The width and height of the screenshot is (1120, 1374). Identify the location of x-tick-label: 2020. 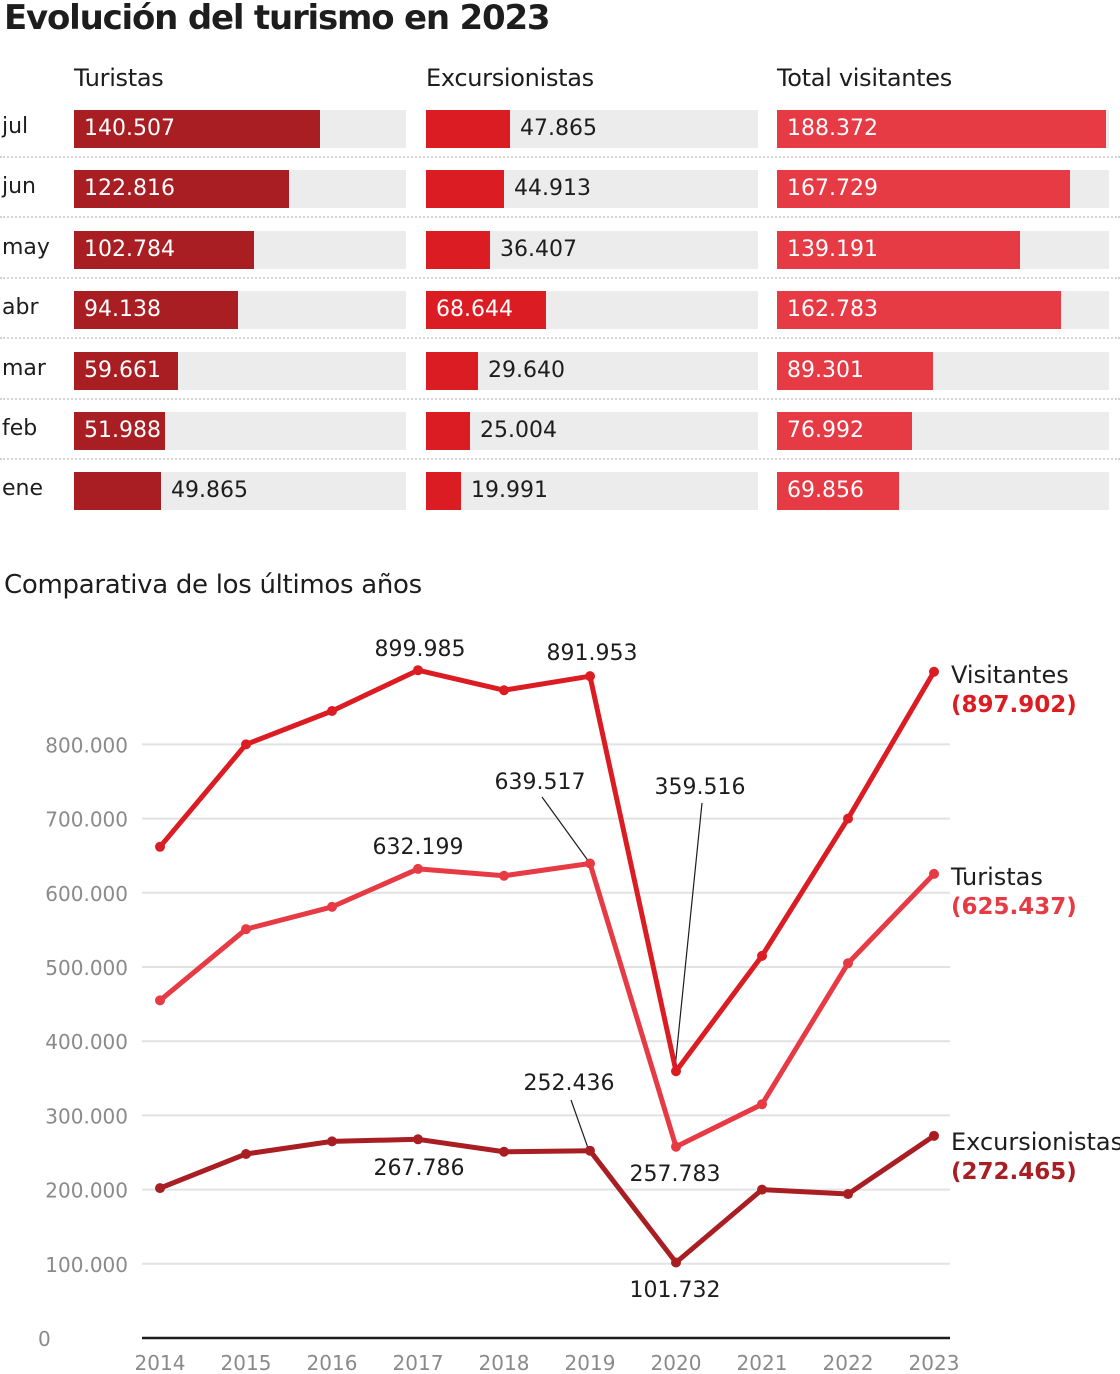
(676, 1362).